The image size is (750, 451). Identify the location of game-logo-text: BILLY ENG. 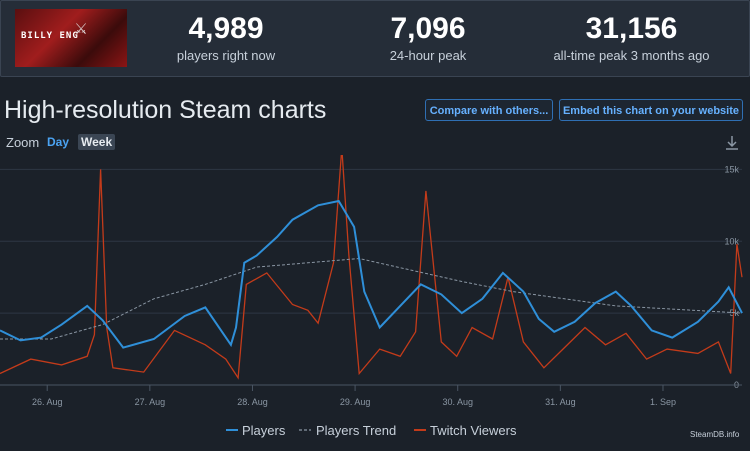
(50, 36).